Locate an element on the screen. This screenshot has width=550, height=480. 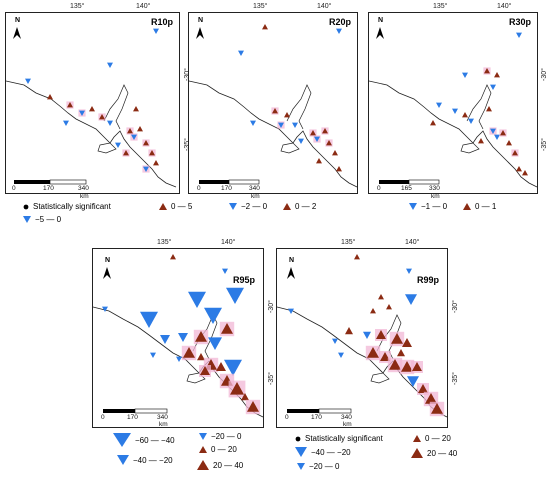
legend-item-r30-decrease: −1 — 0 is located at coordinates (427, 206).